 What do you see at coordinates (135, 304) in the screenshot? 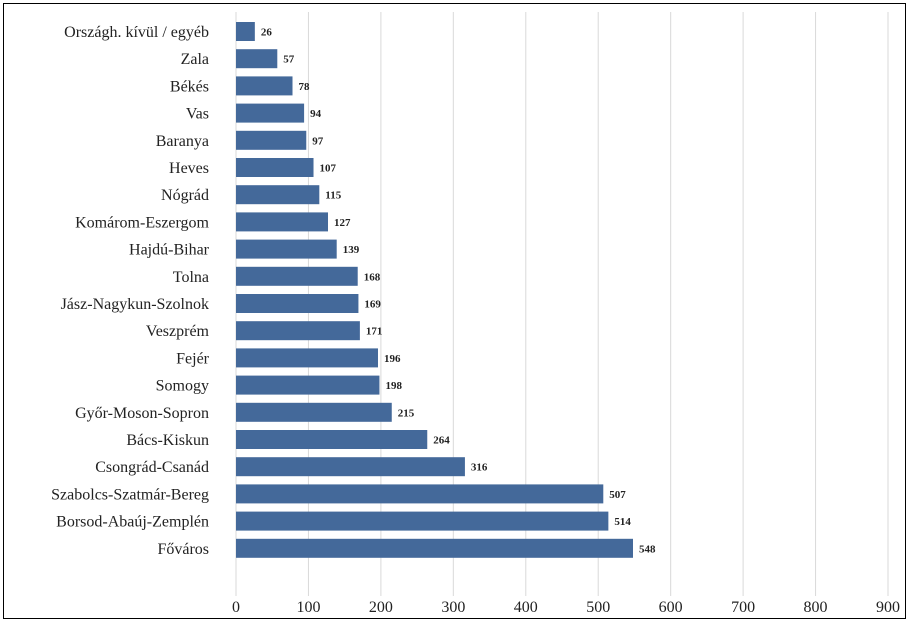
I see `category-label: Jász-Nagykun-Szolnok` at bounding box center [135, 304].